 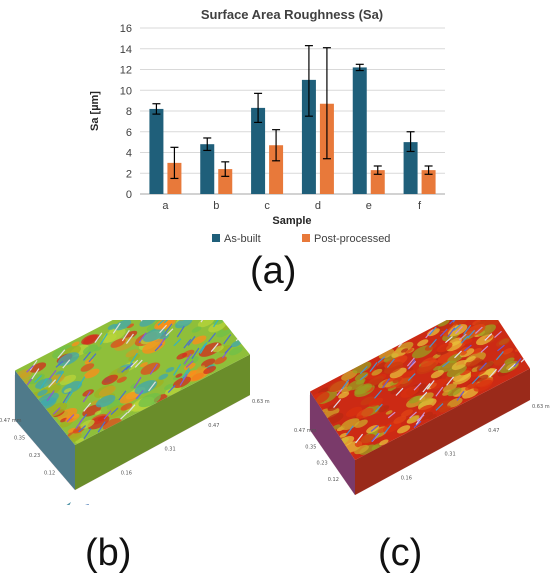 What do you see at coordinates (420, 206) in the screenshot?
I see `x-tick-label: f` at bounding box center [420, 206].